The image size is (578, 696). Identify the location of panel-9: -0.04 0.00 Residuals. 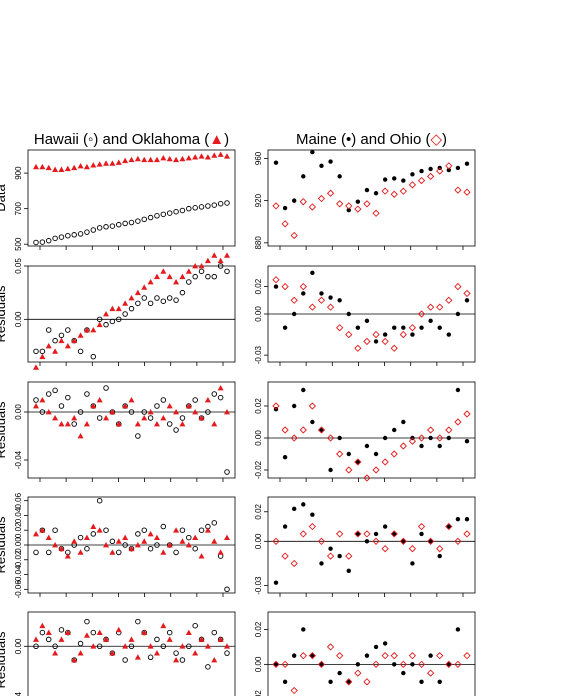
(118, 653).